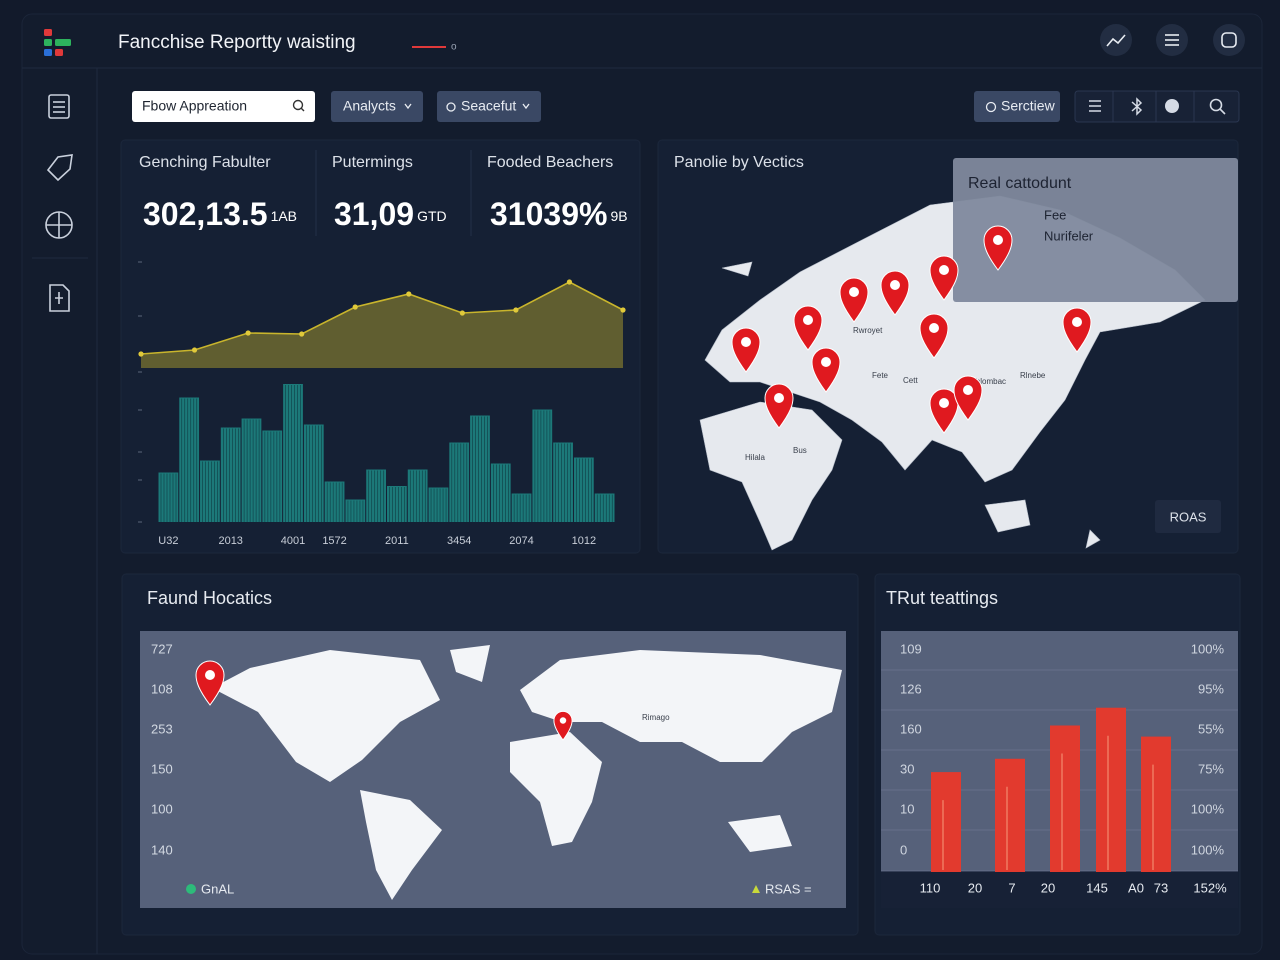 The width and height of the screenshot is (1280, 960). What do you see at coordinates (1069, 235) in the screenshot?
I see `popup-line: Nurifeler` at bounding box center [1069, 235].